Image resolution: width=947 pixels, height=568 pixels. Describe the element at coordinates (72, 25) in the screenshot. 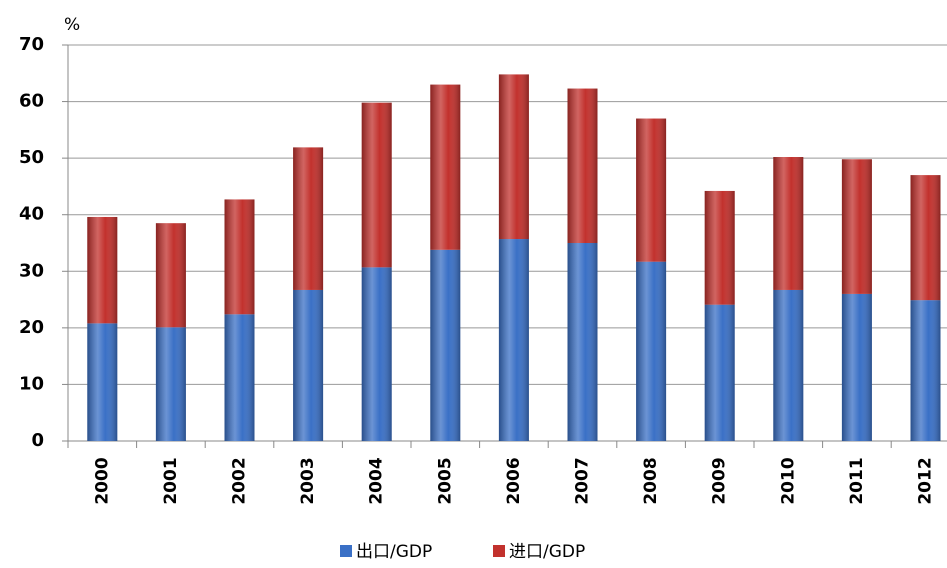

I see `y-unit: %` at that location.